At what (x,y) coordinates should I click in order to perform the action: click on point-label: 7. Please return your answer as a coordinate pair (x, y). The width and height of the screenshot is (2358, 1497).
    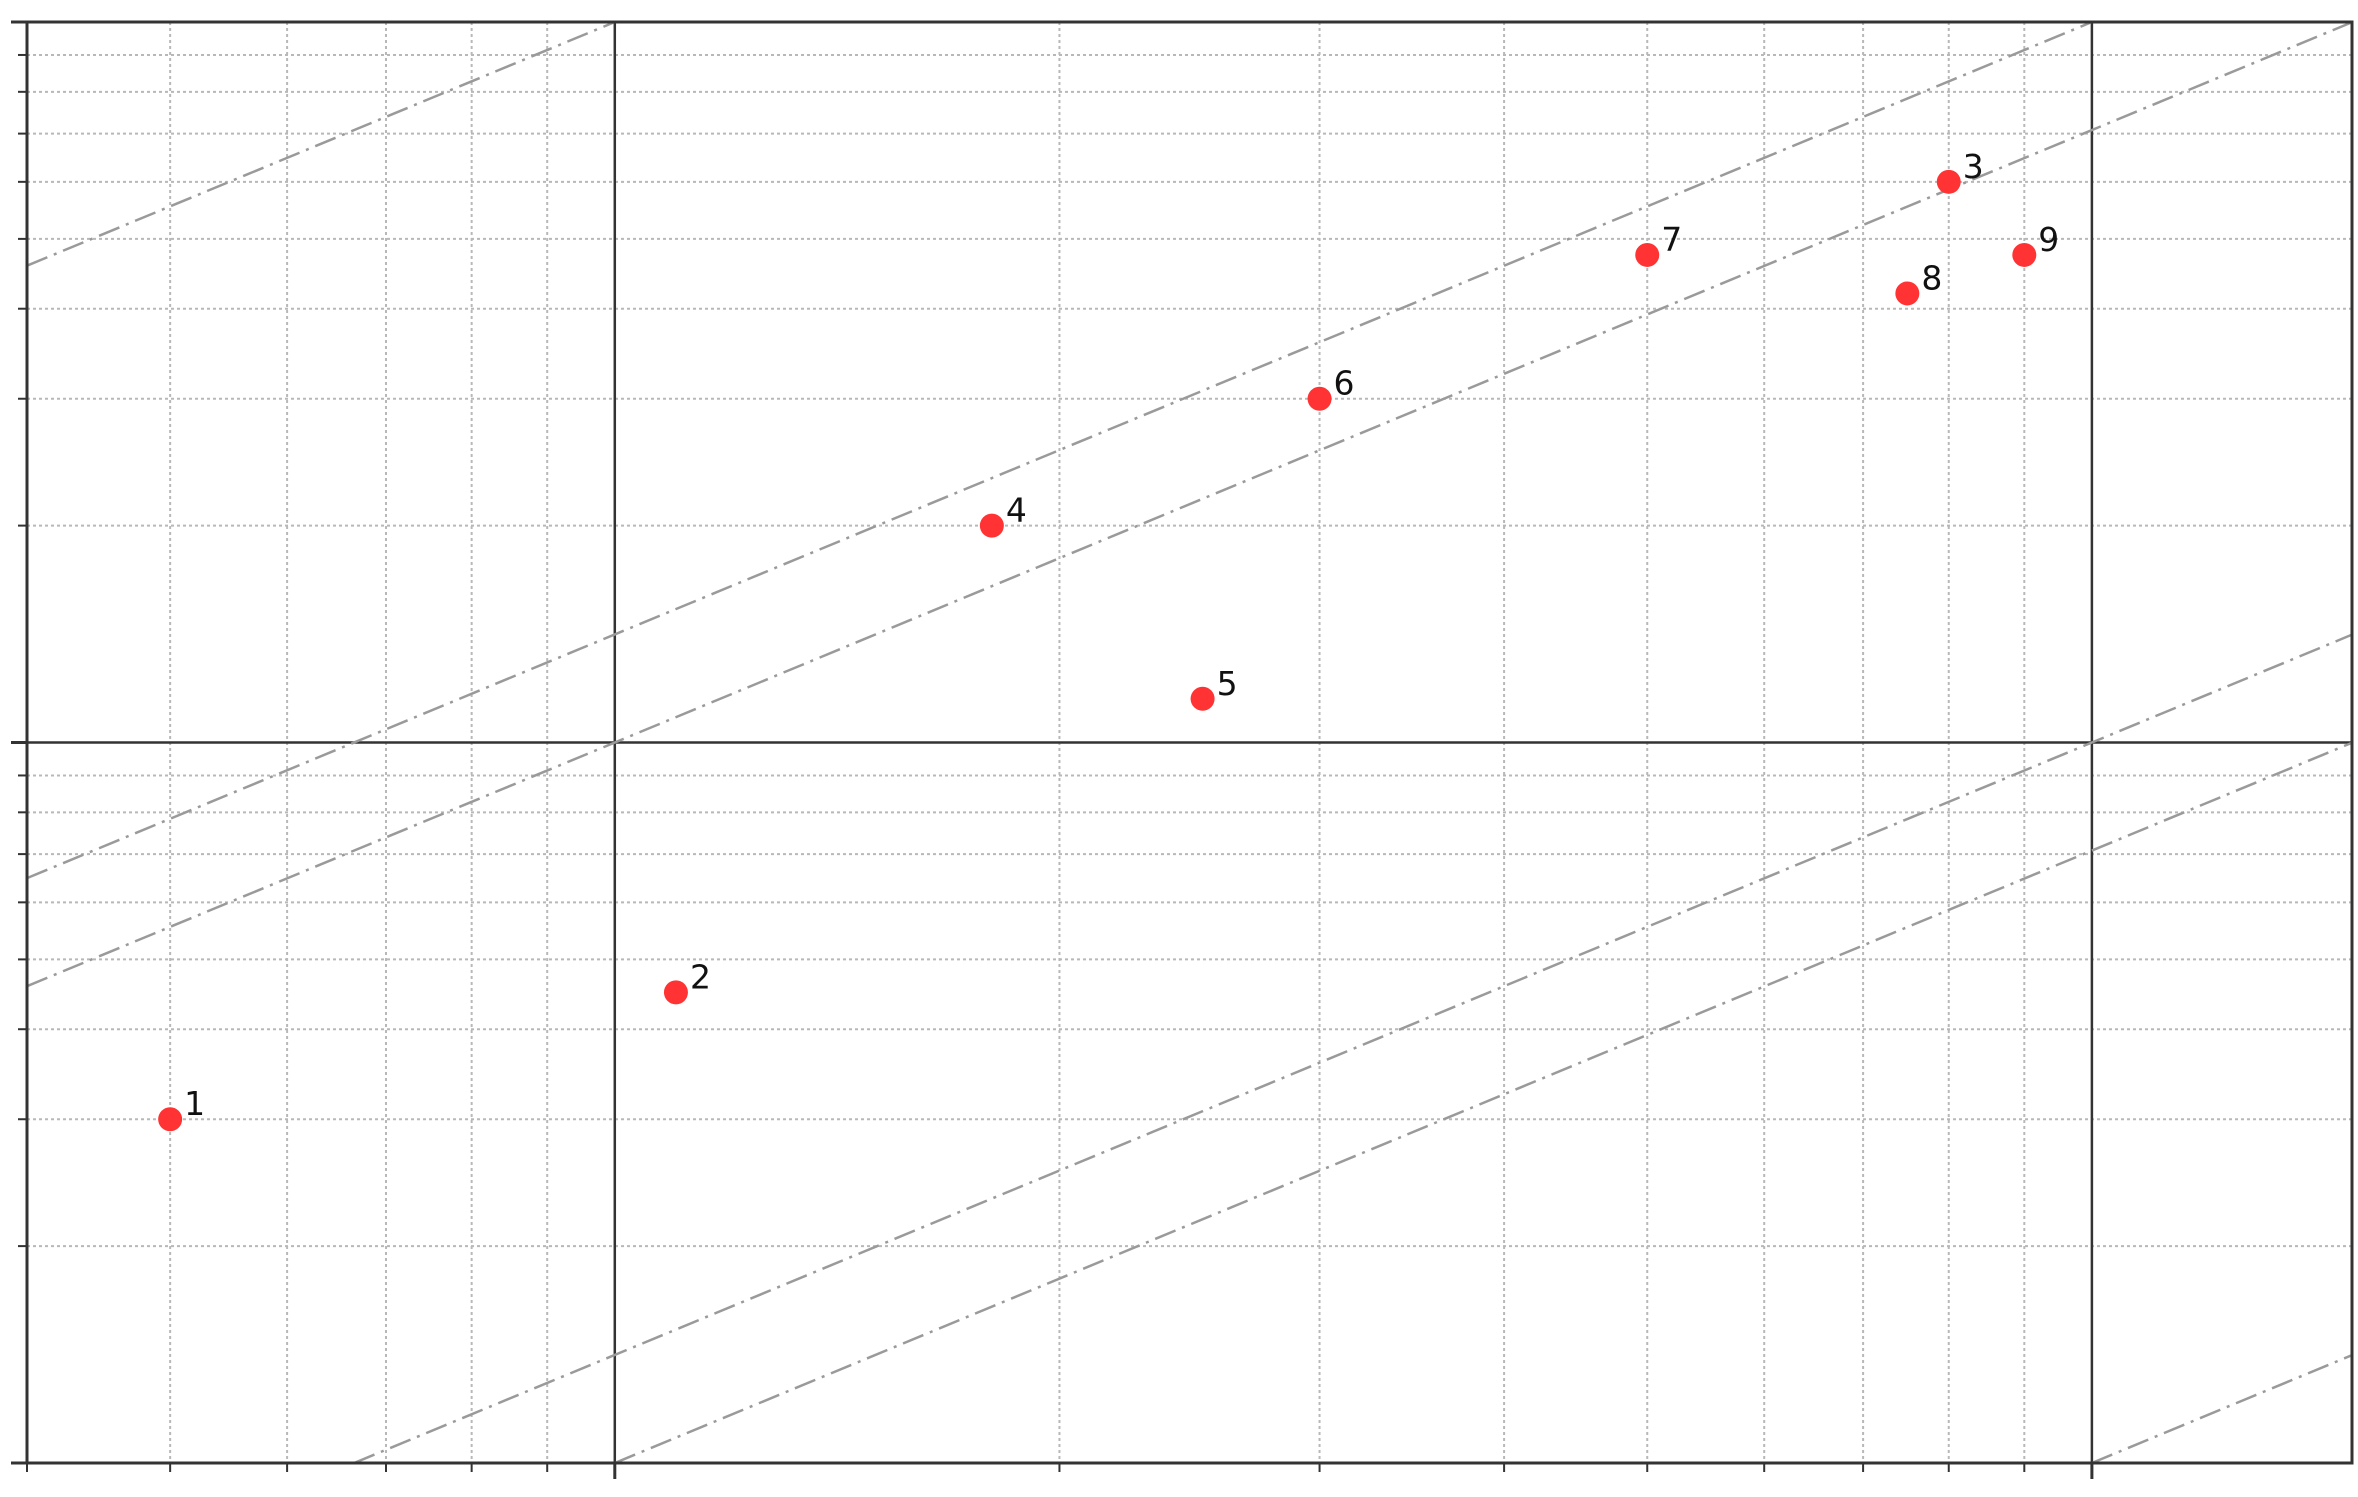
    Looking at the image, I should click on (1671, 239).